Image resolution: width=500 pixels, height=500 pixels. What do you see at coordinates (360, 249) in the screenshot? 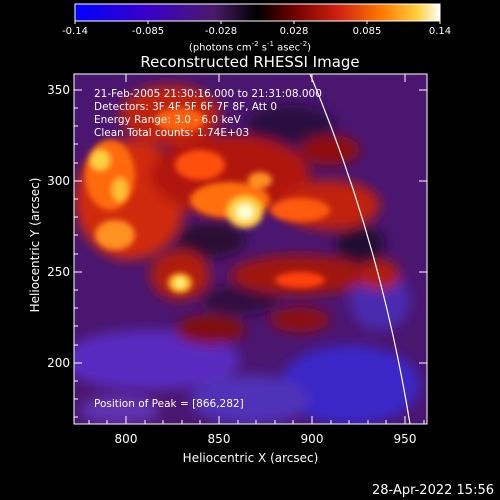
I see `solar-limb` at bounding box center [360, 249].